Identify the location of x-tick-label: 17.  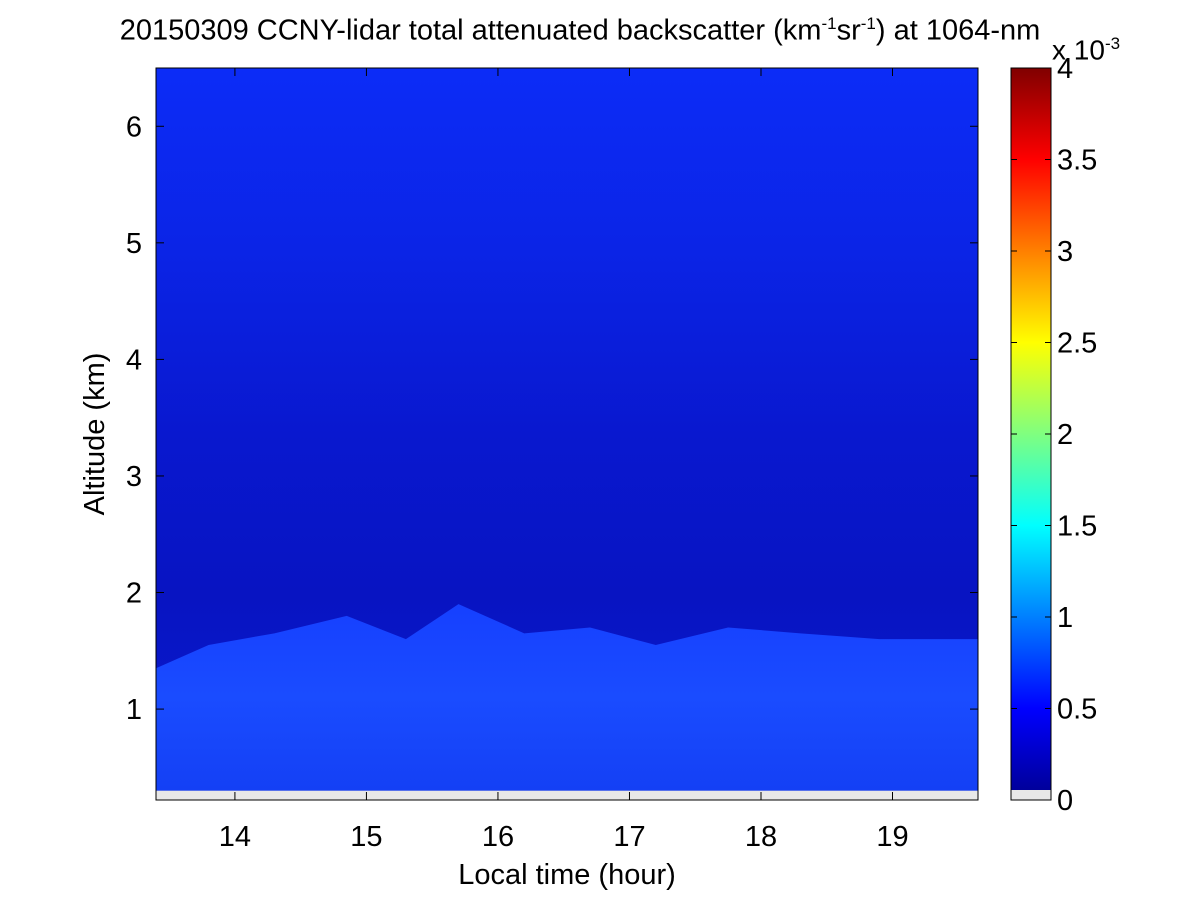
(629, 837).